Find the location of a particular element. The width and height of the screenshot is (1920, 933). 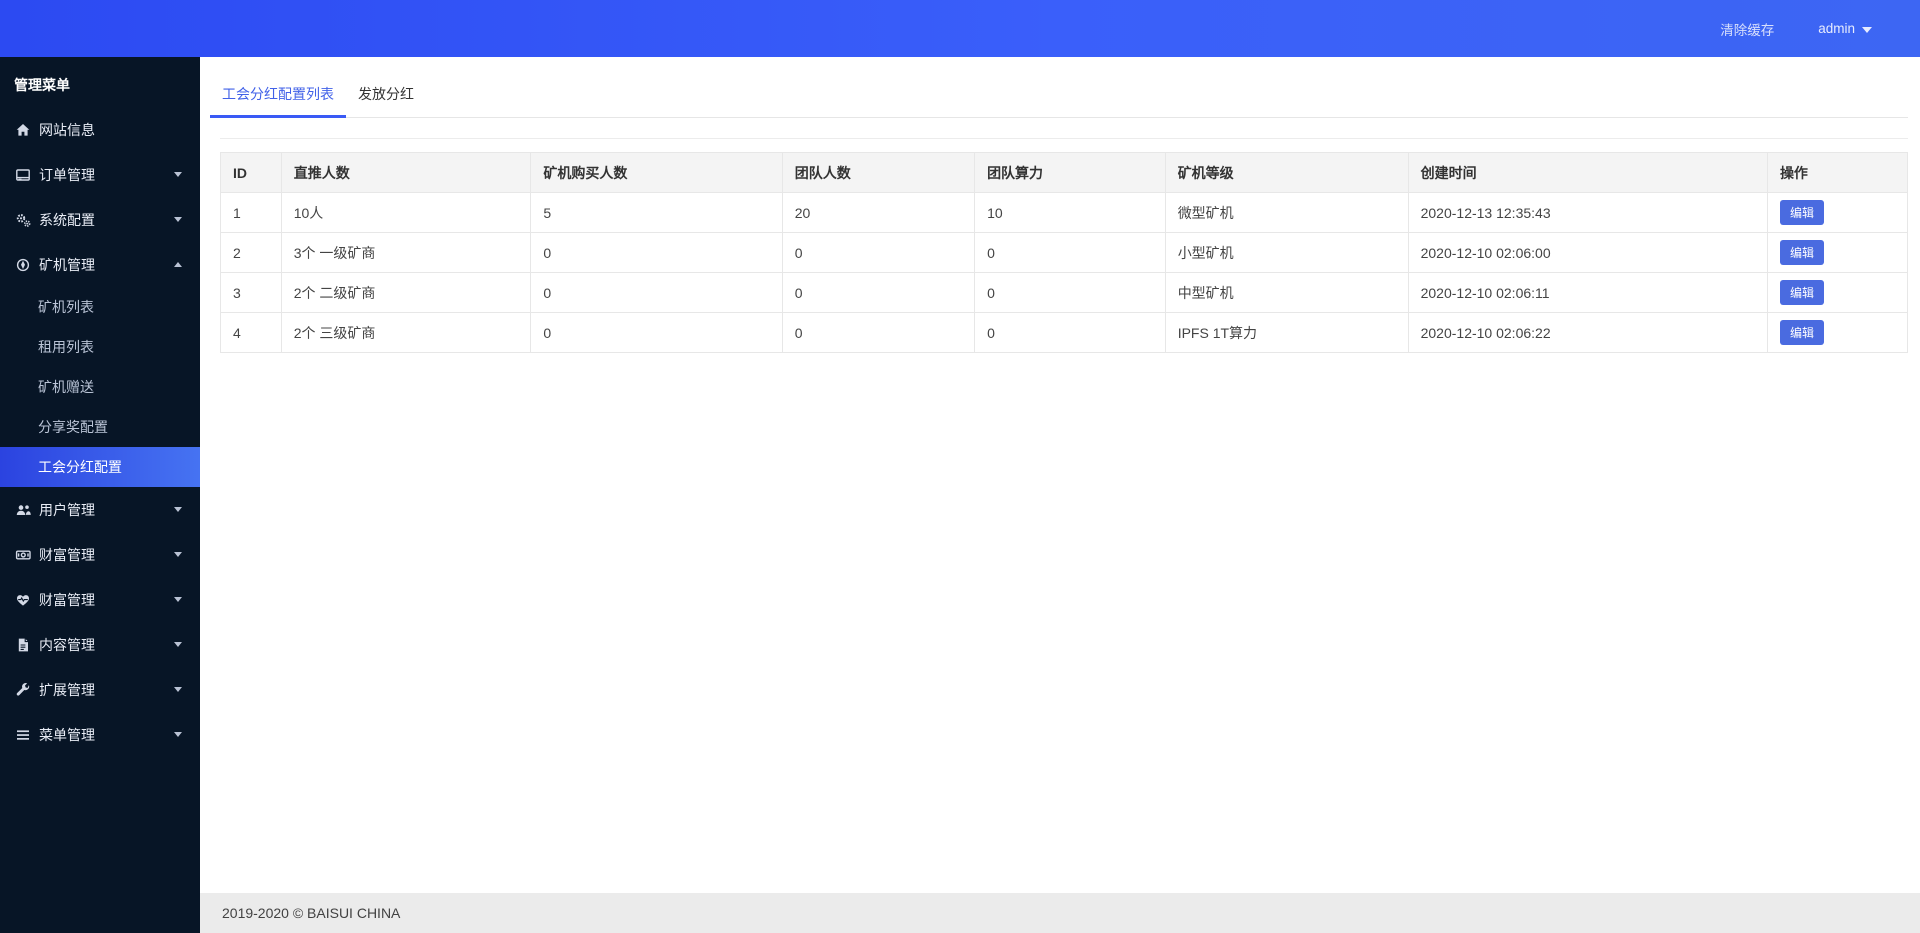

cell-id: 2 is located at coordinates (251, 252).